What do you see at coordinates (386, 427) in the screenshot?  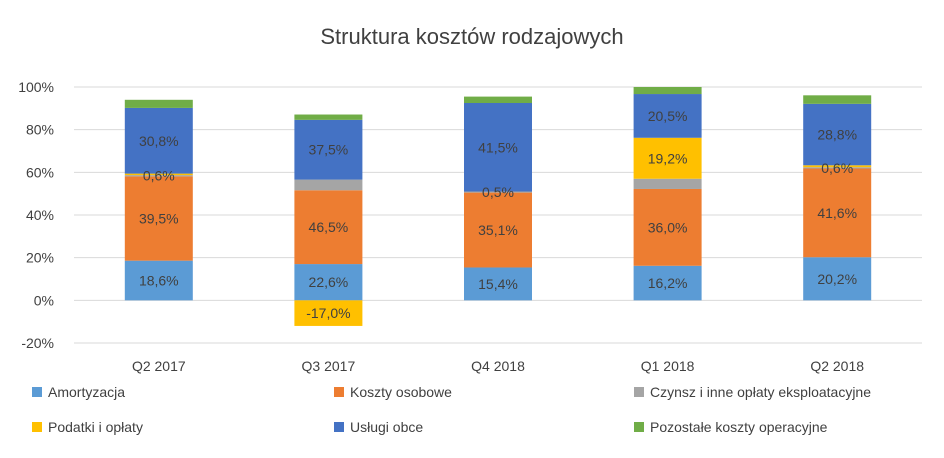 I see `legend-label: Usługi obce` at bounding box center [386, 427].